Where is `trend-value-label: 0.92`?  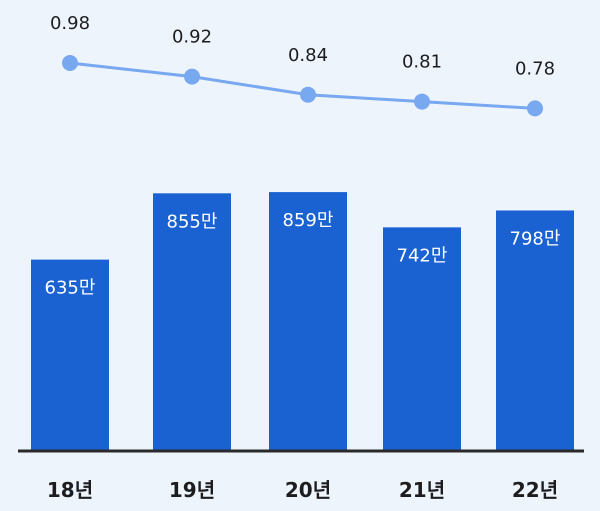
trend-value-label: 0.92 is located at coordinates (192, 37).